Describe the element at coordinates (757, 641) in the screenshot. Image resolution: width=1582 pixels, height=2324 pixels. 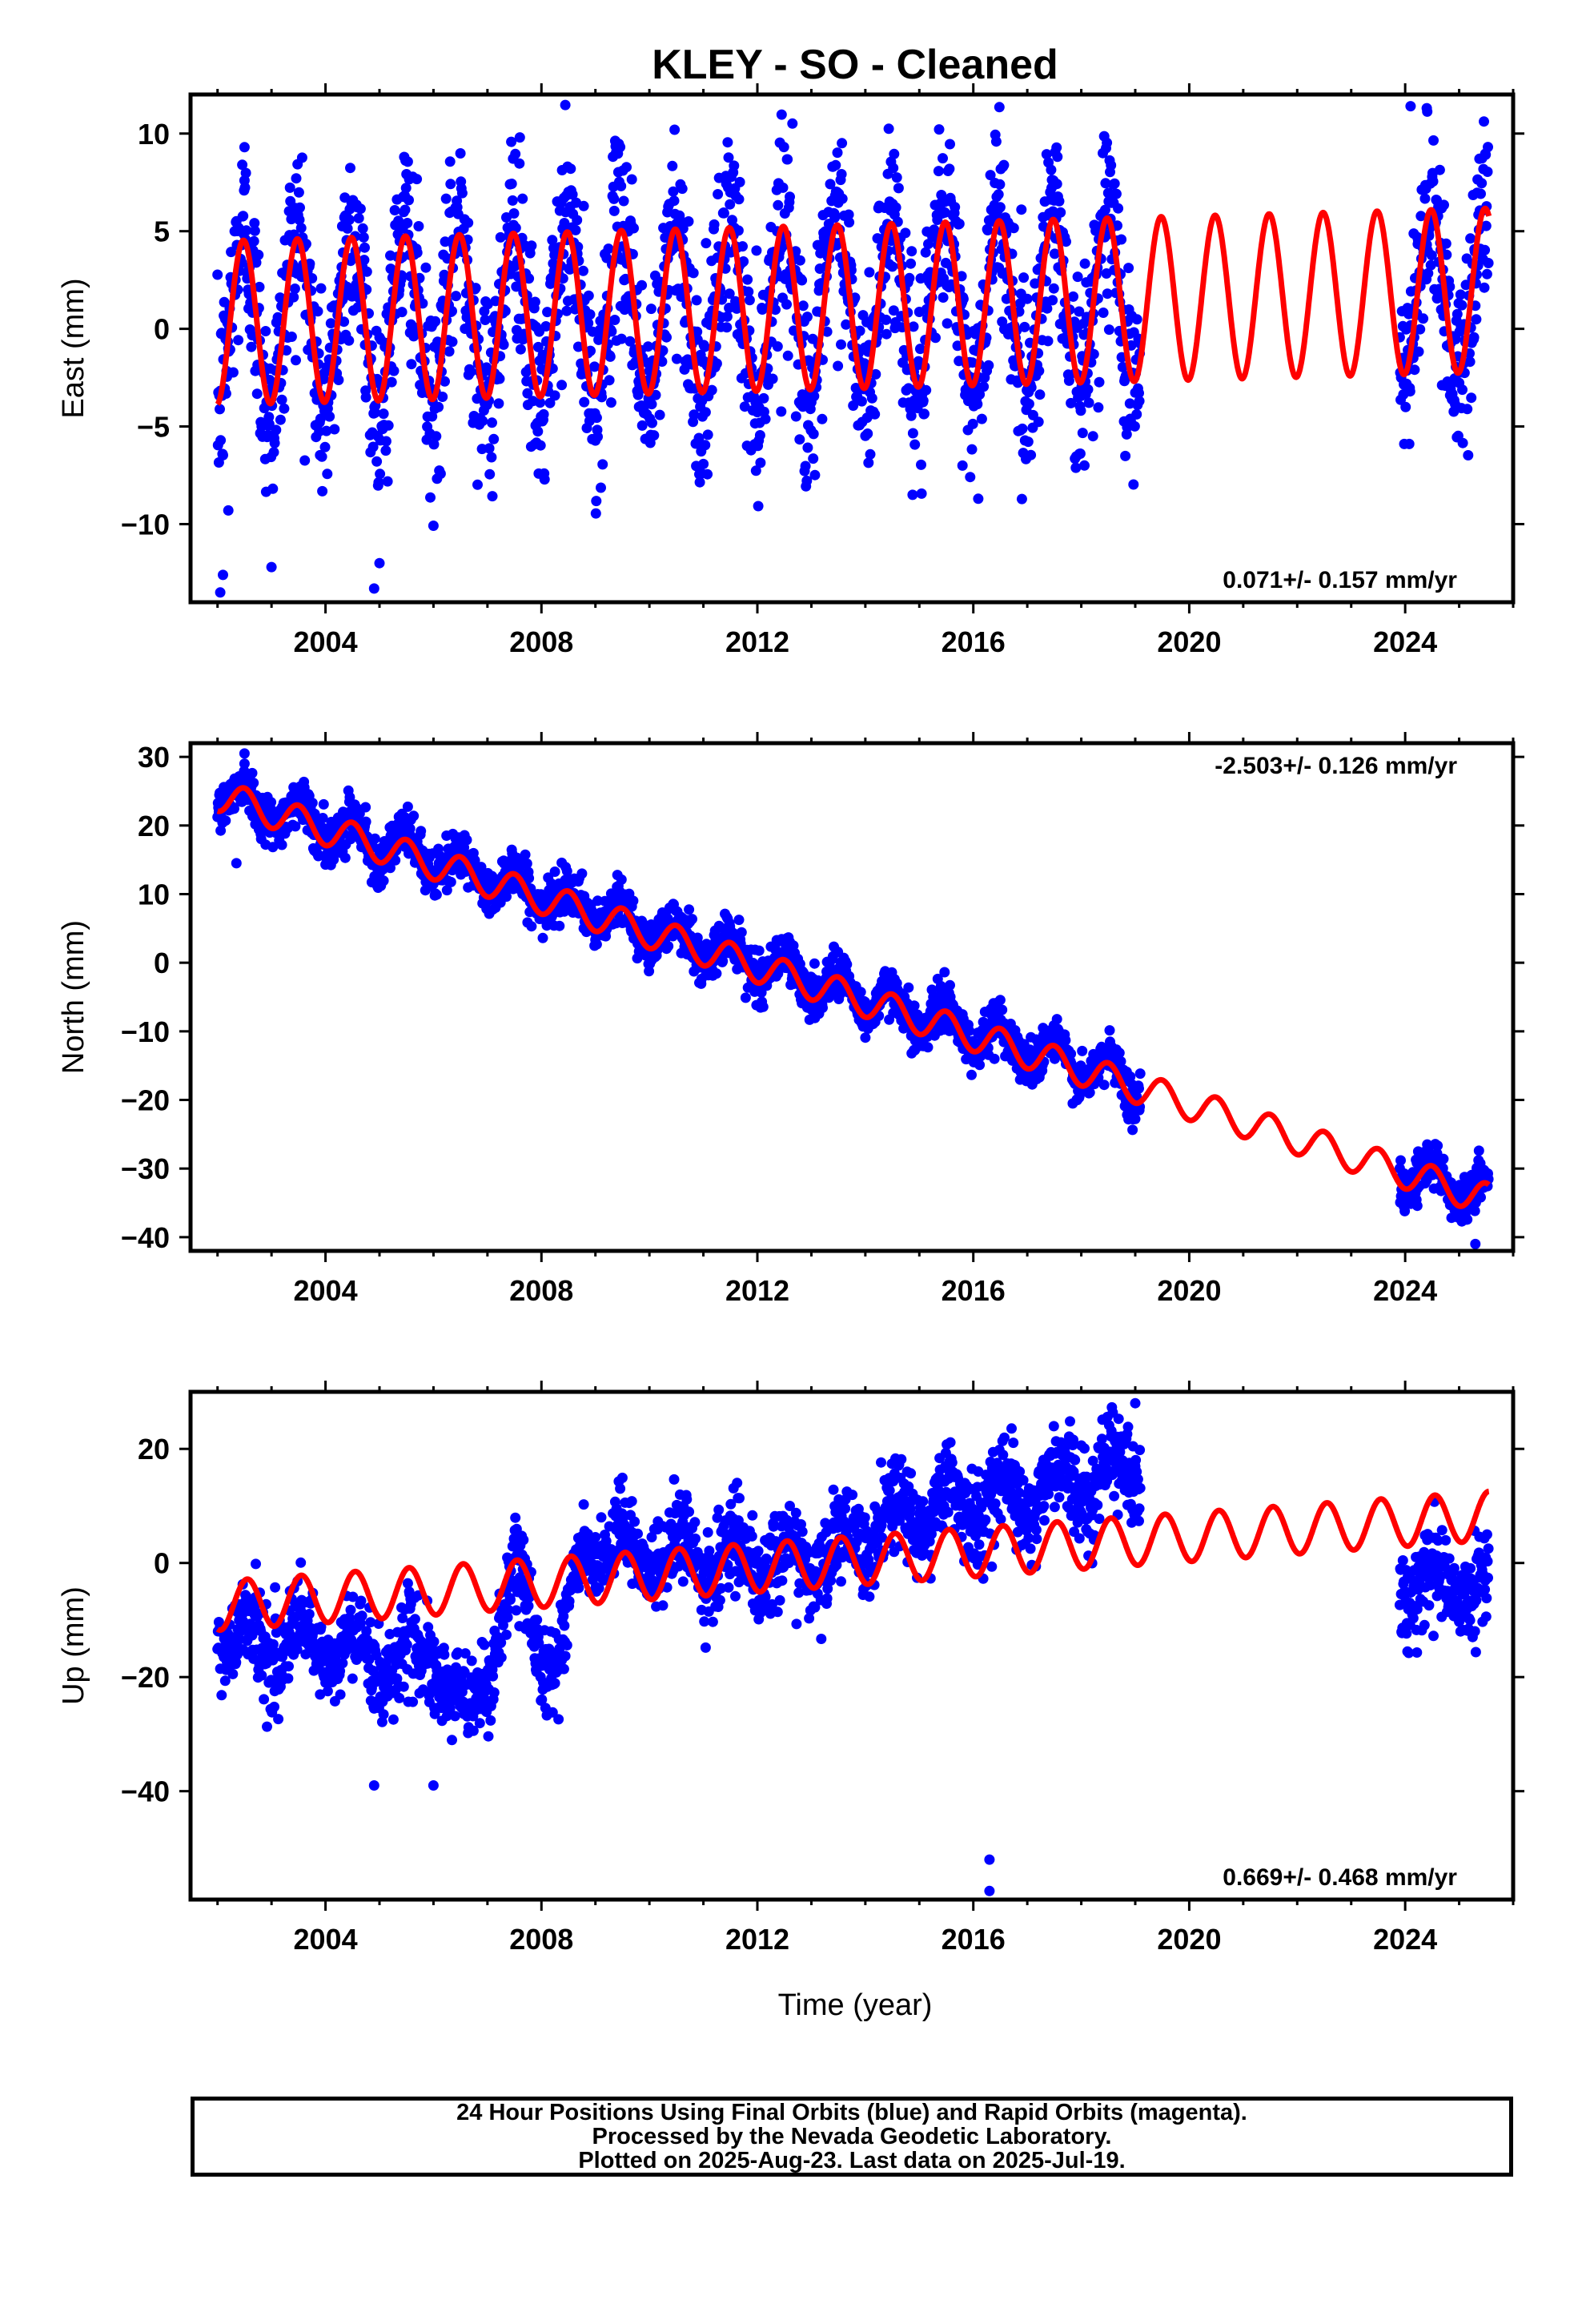
I see `x-tick-label: 2012` at that location.